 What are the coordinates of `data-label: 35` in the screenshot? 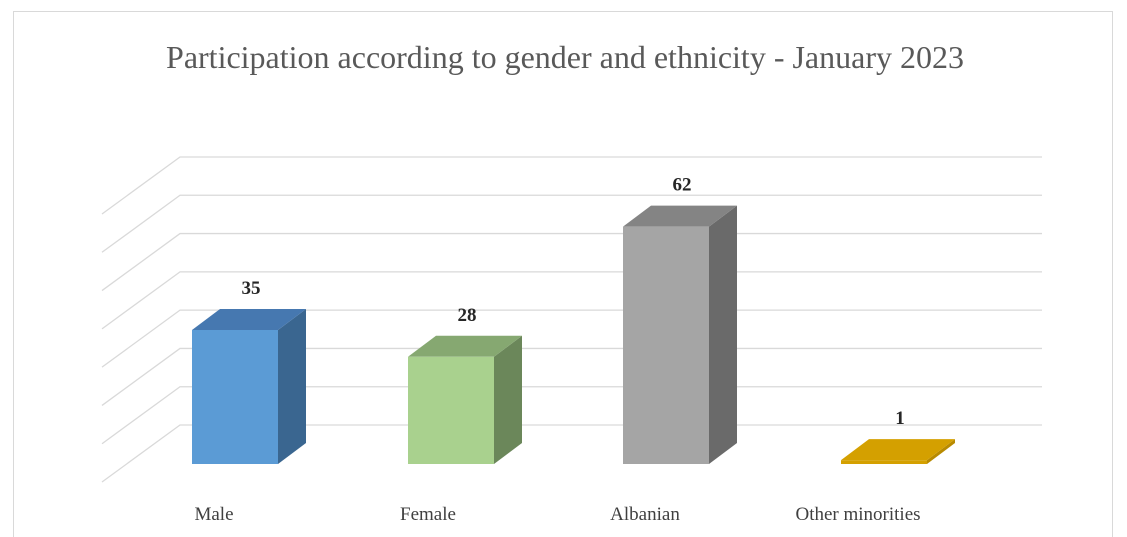 It's located at (251, 288).